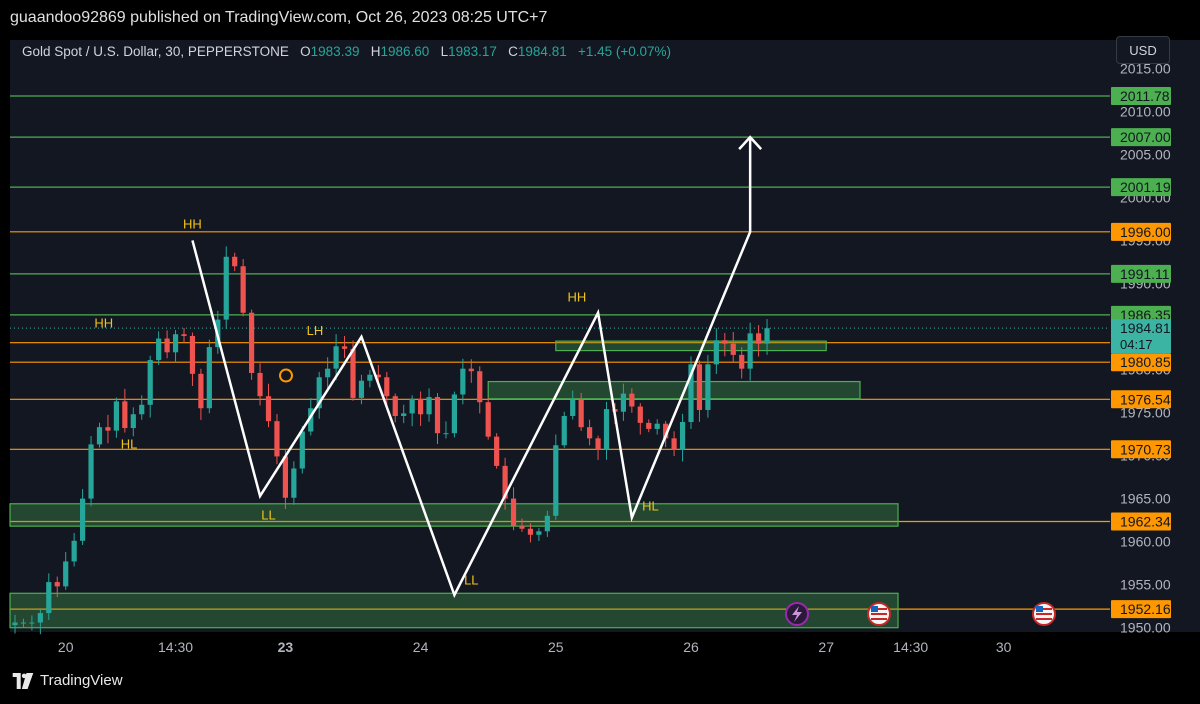  What do you see at coordinates (797, 614) in the screenshot?
I see `lightning-event-icon` at bounding box center [797, 614].